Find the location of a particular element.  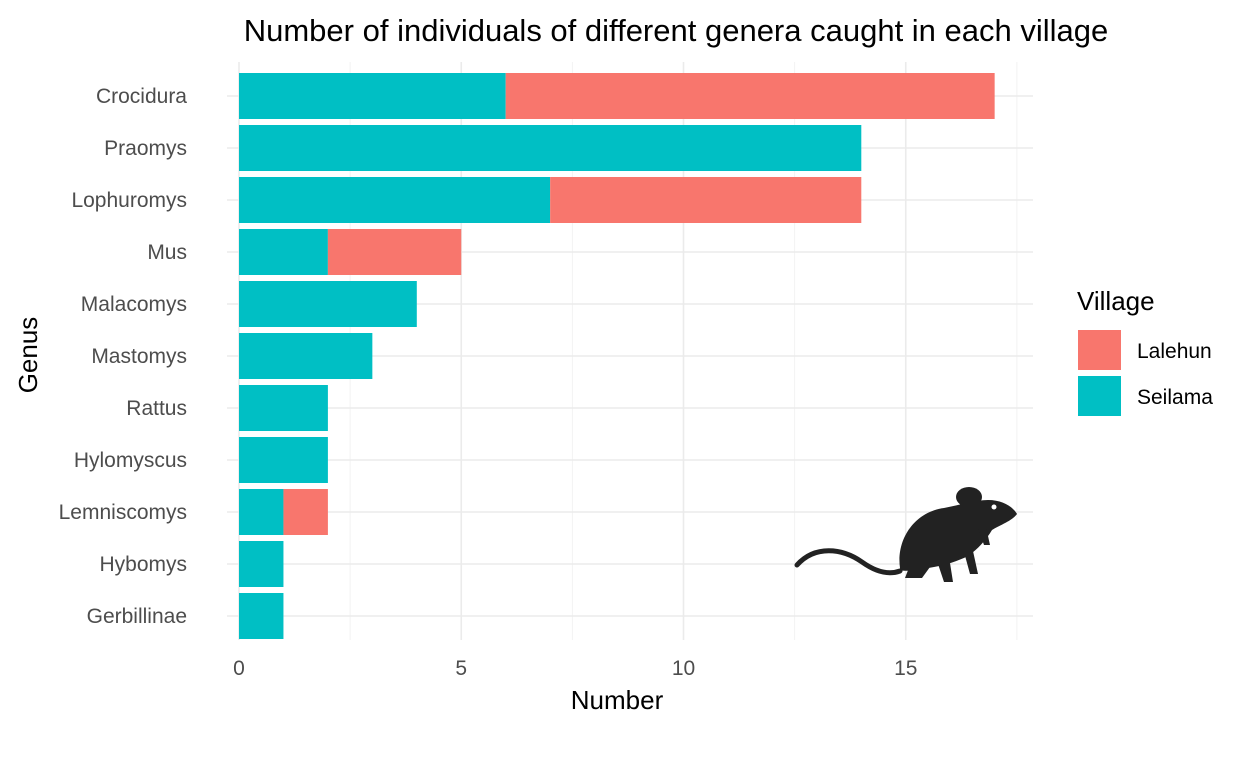

y-tick-label: Hybomys is located at coordinates (143, 564).